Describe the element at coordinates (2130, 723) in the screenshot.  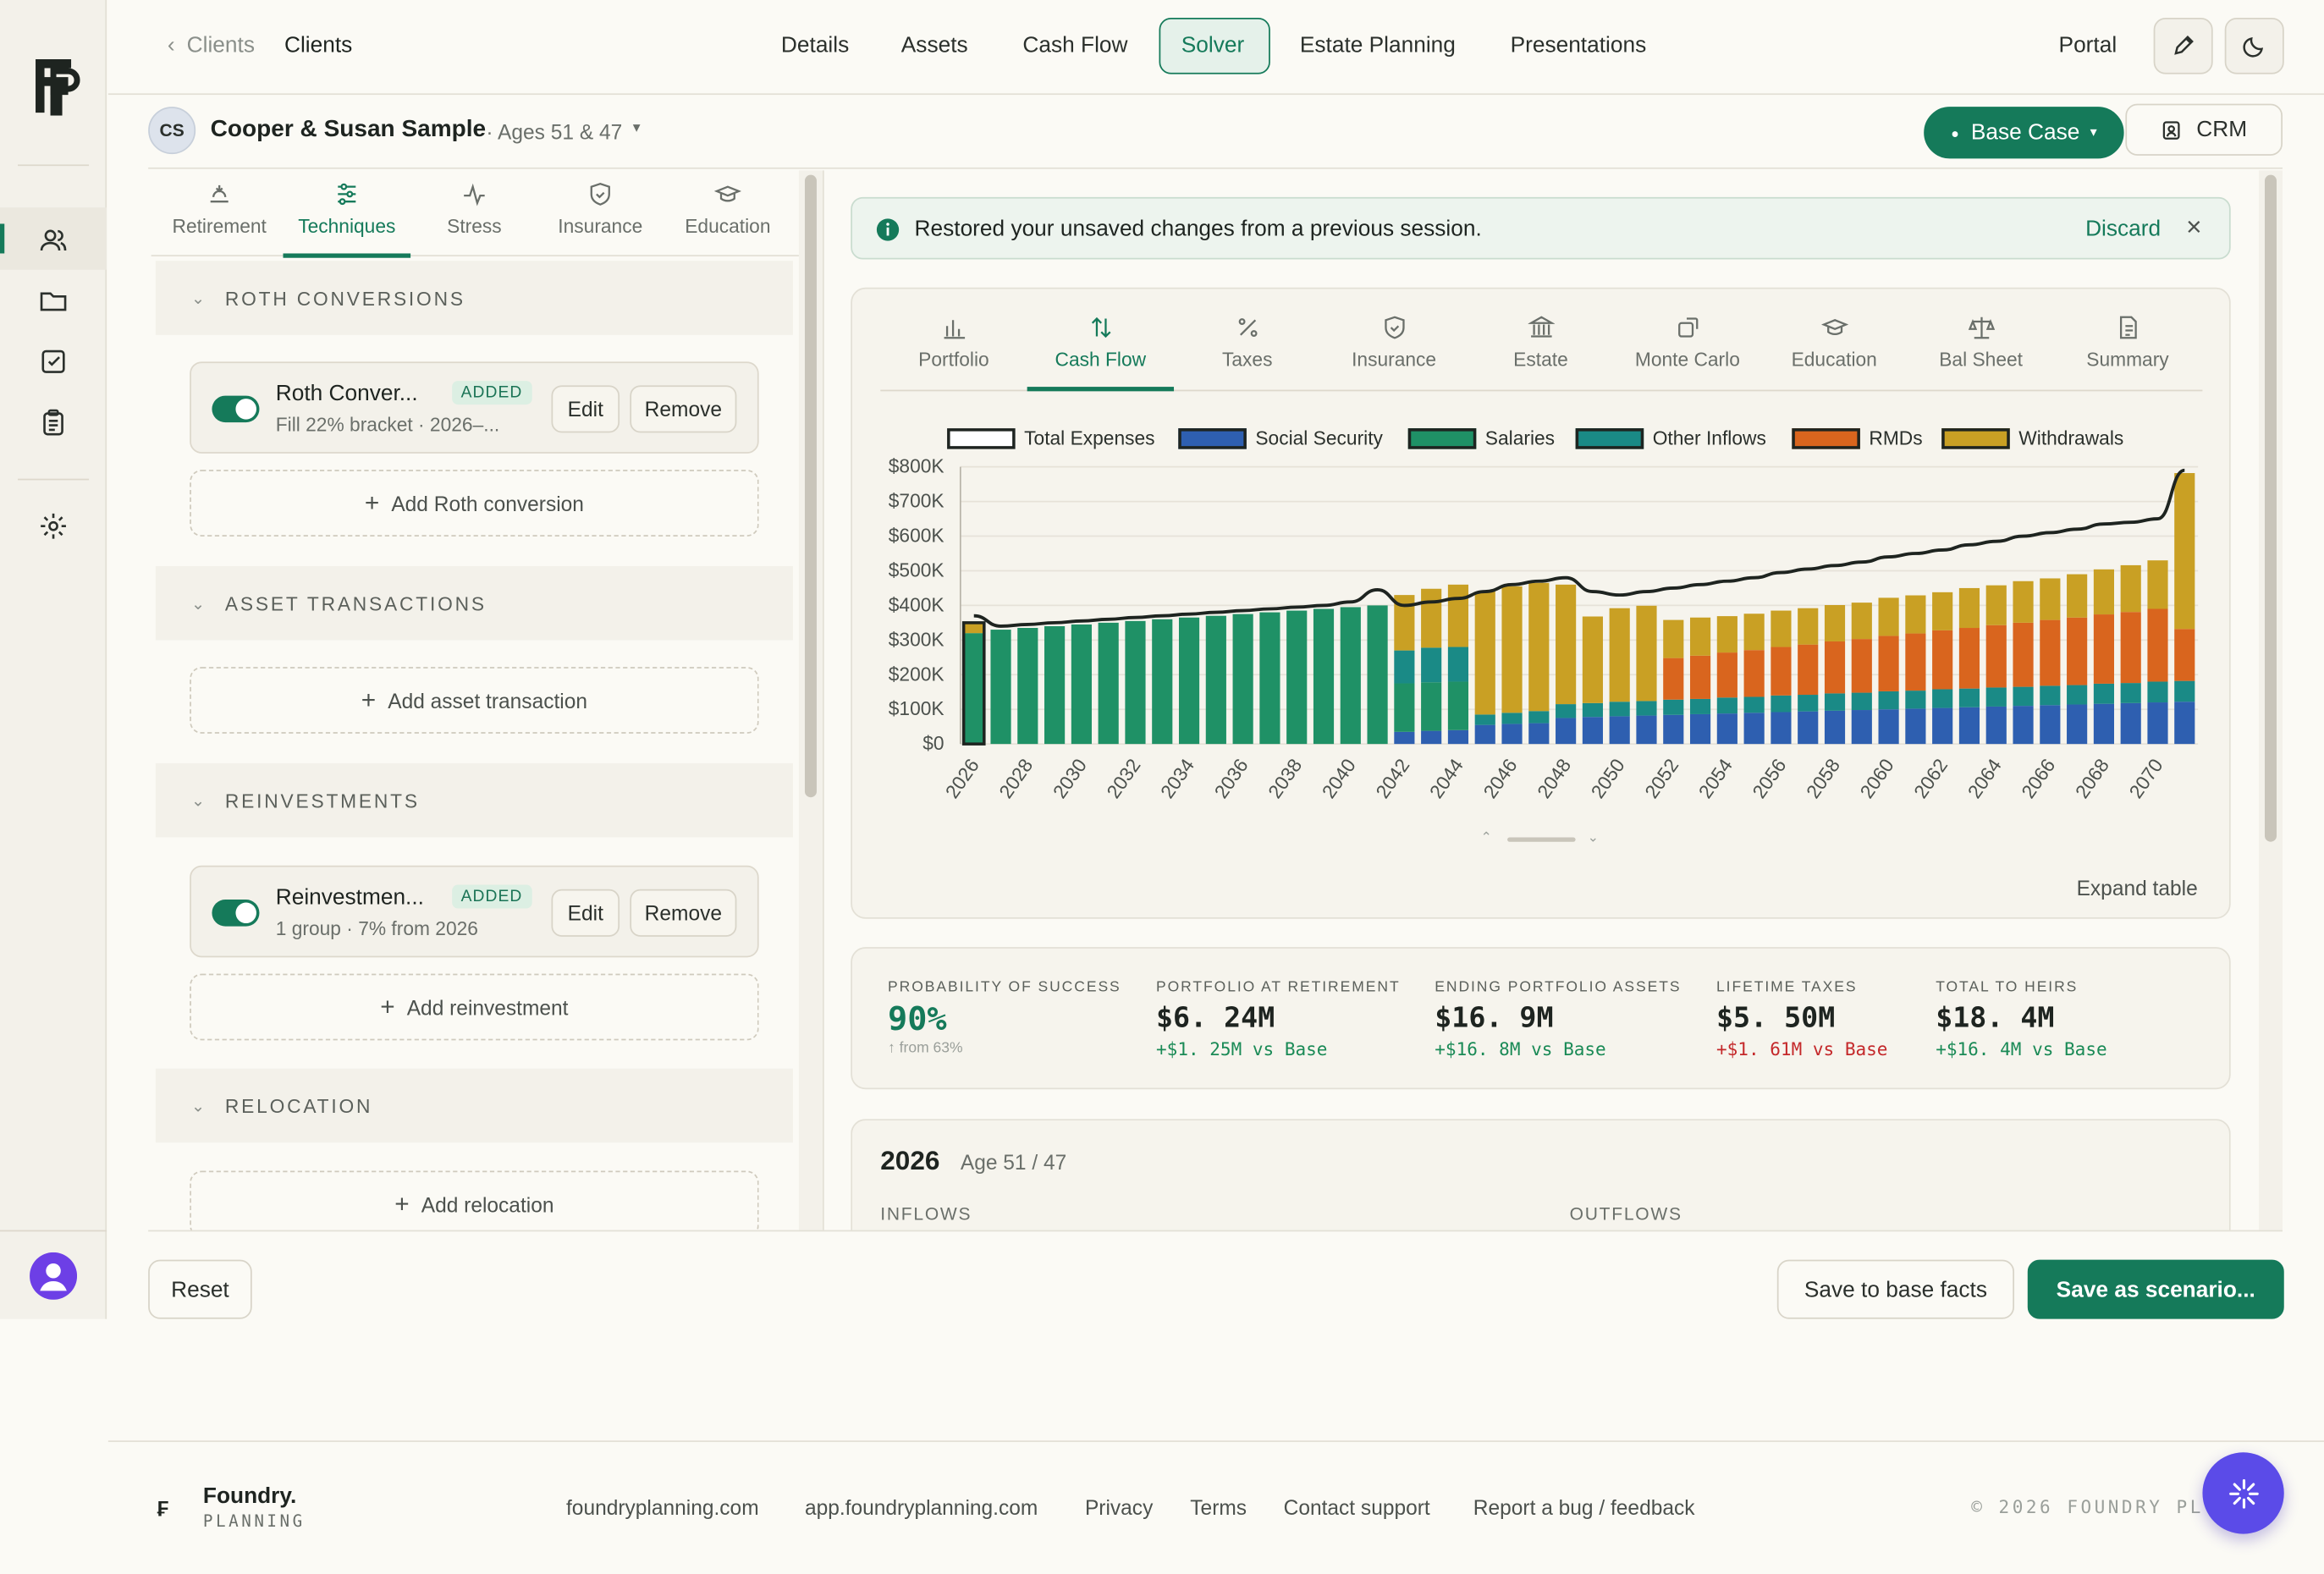
I see `bar-social-security-2069` at that location.